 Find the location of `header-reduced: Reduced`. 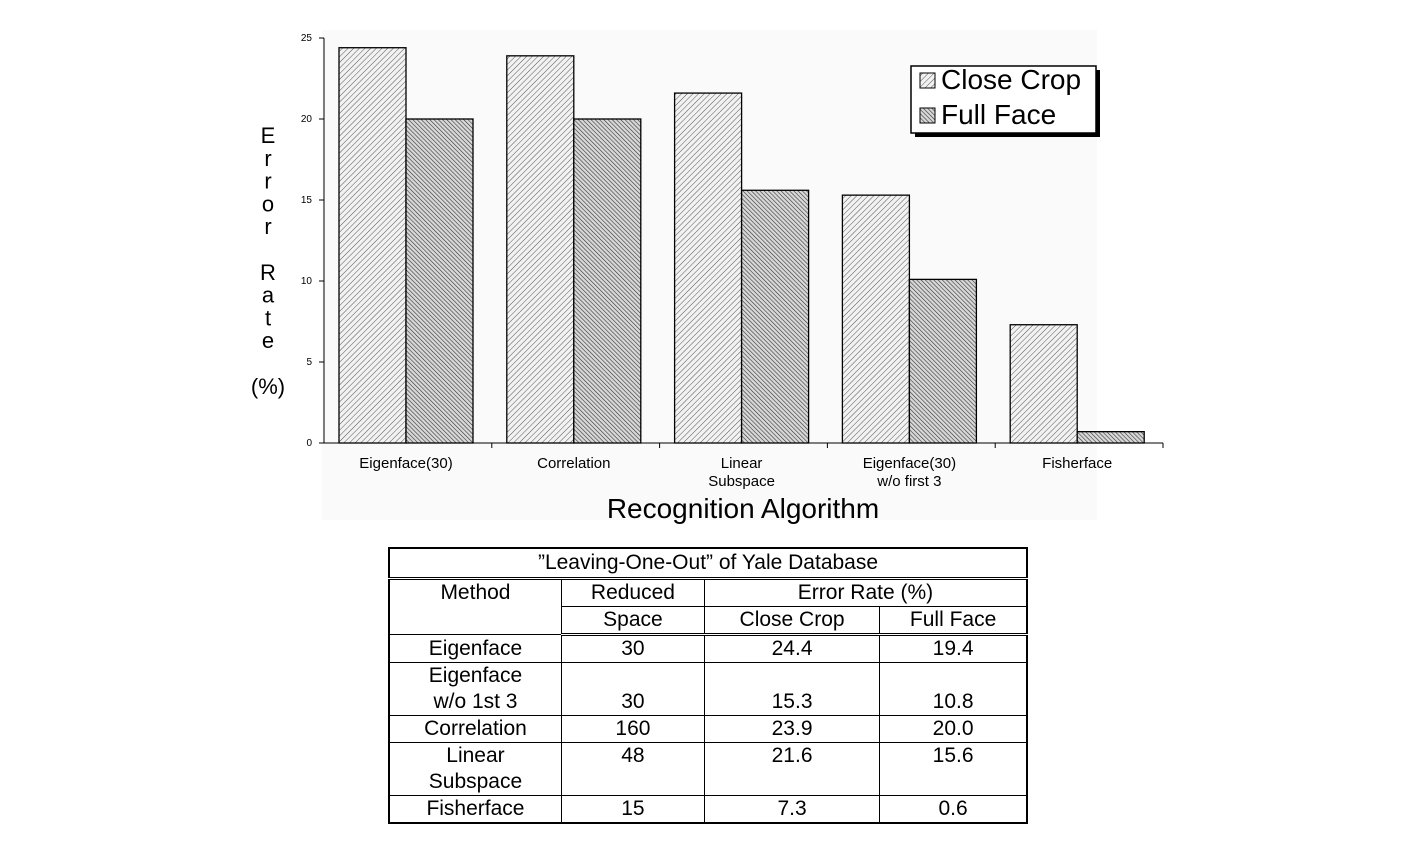

header-reduced: Reduced is located at coordinates (632, 592).